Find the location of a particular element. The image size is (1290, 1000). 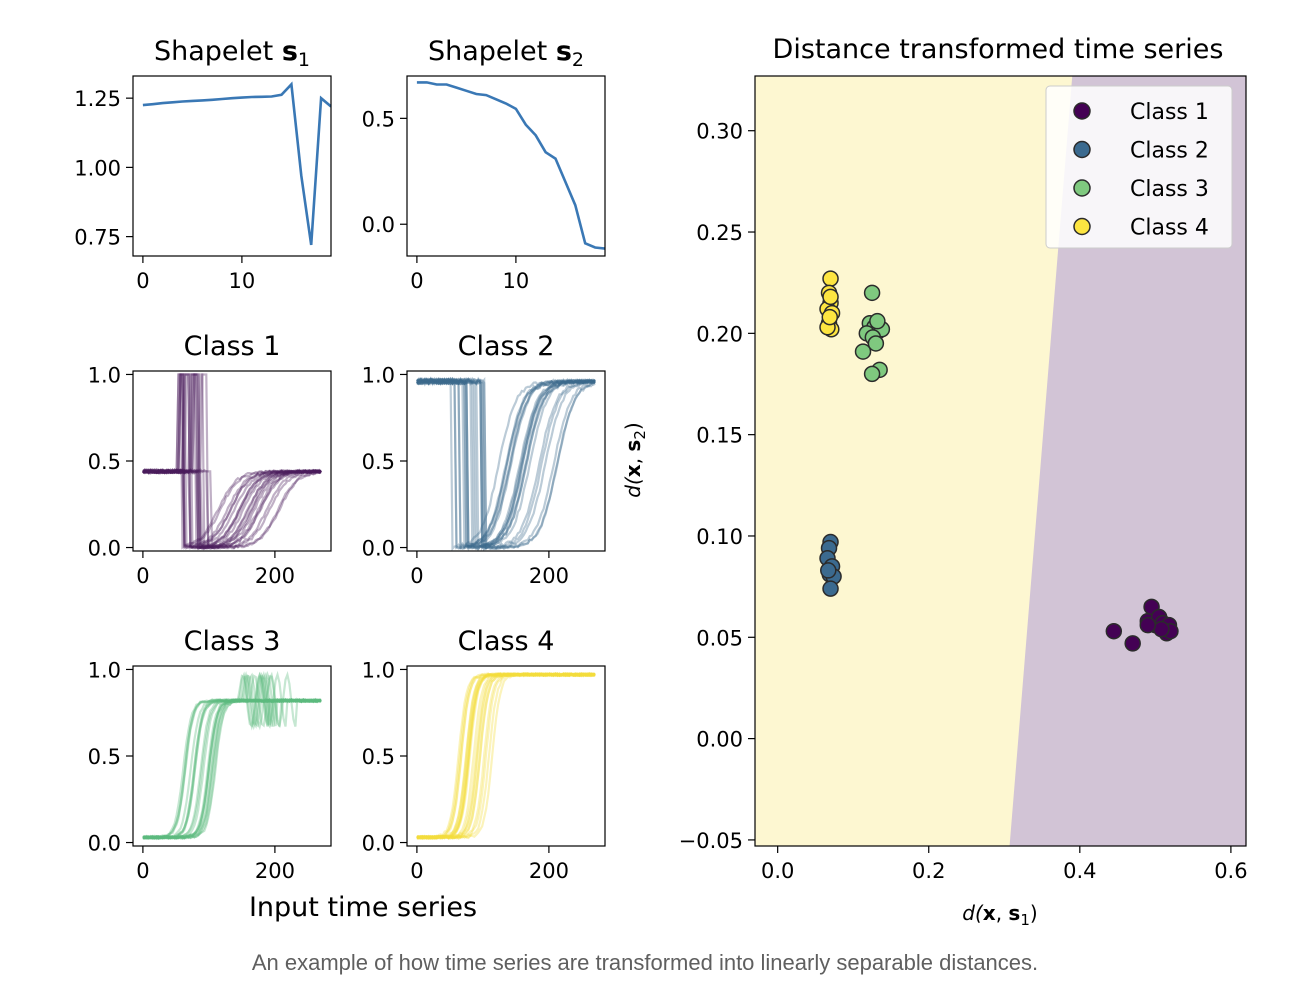

shared-xlabel: Input time series is located at coordinates (363, 907).